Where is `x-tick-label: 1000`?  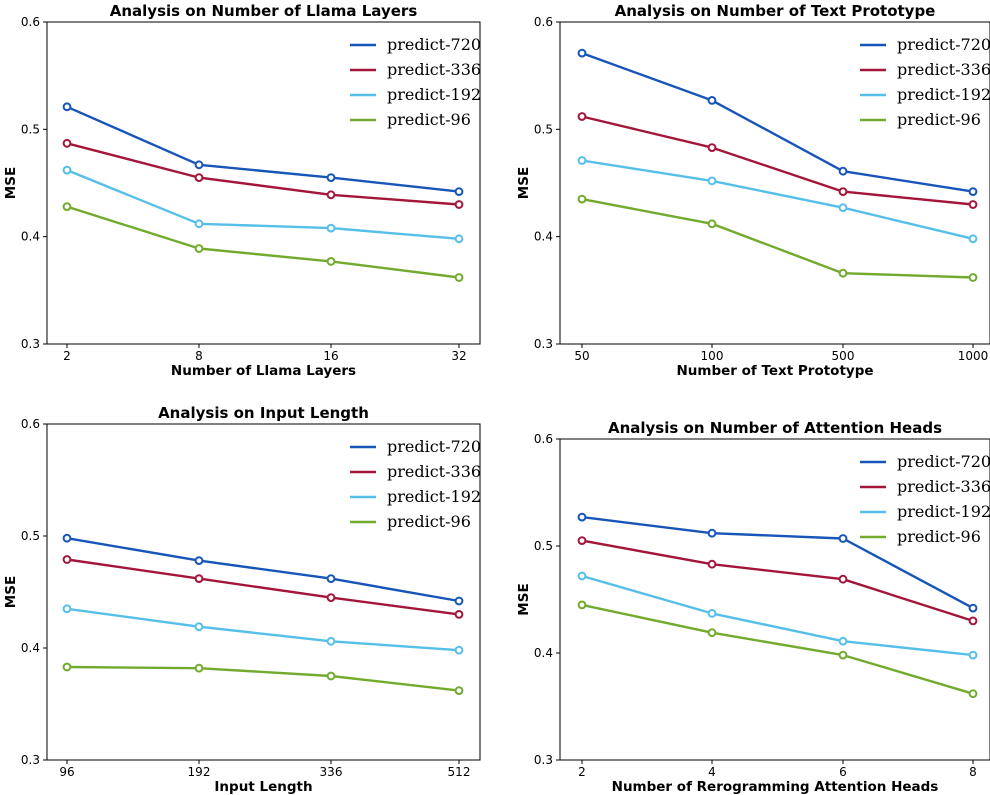 x-tick-label: 1000 is located at coordinates (973, 356).